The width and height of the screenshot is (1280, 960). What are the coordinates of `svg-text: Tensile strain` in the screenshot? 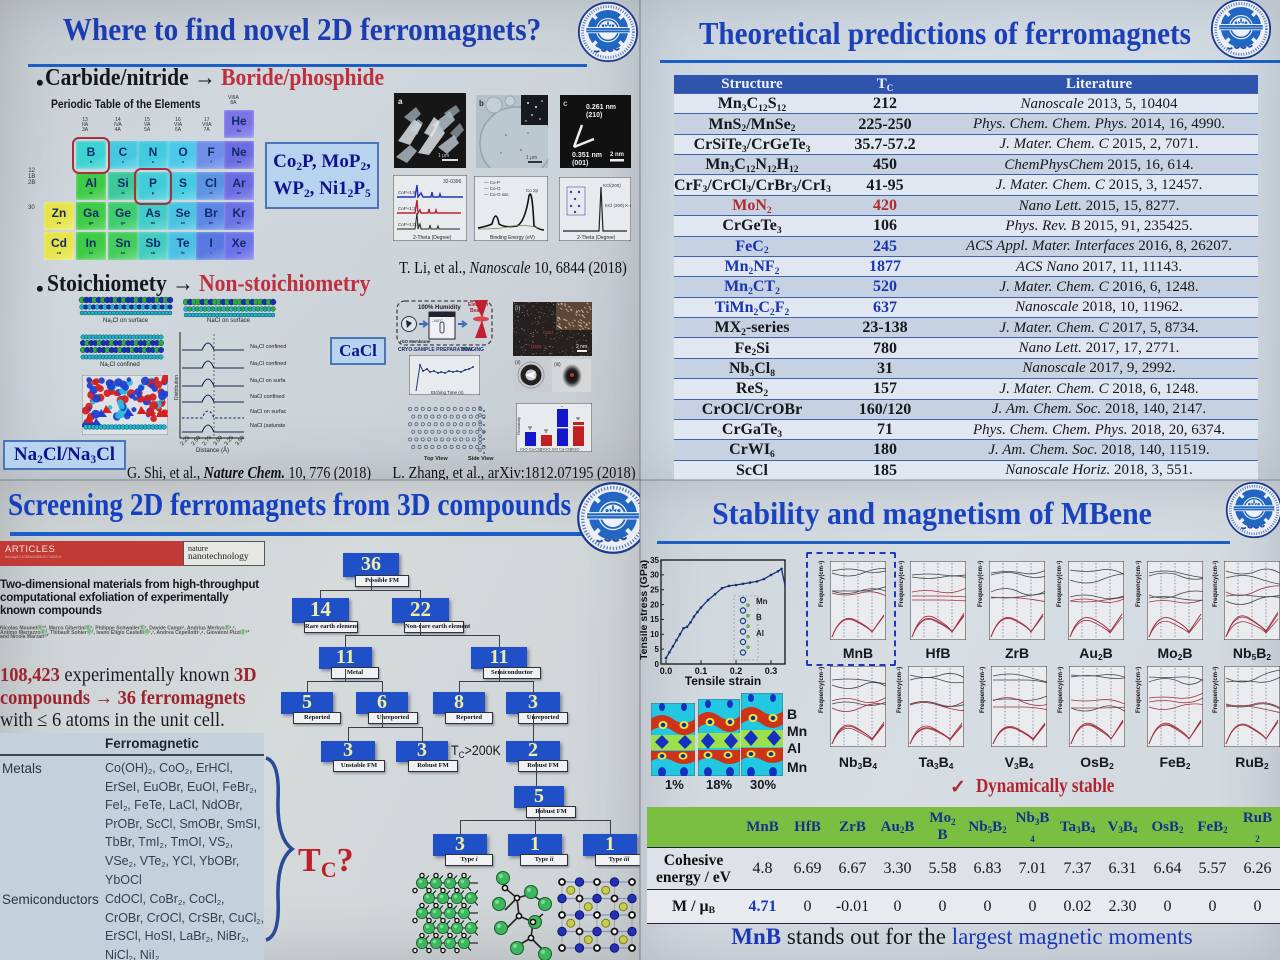 It's located at (723, 680).